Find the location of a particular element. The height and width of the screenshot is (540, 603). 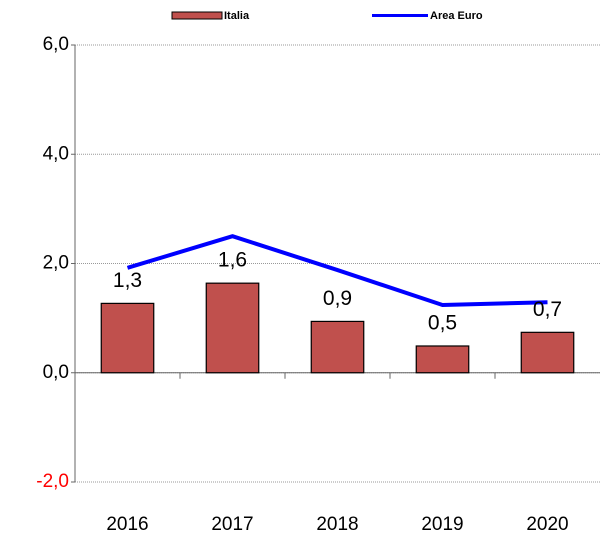

y-tick-label: 4,0 is located at coordinates (56, 153).